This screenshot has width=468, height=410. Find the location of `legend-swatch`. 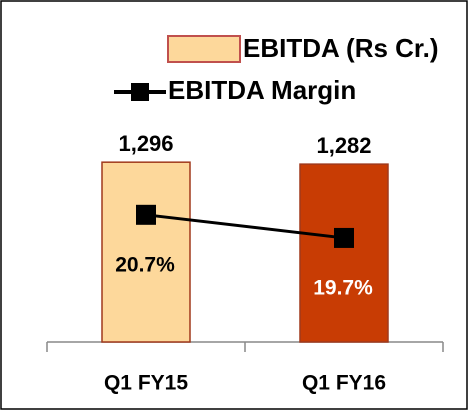

legend-swatch is located at coordinates (204, 49).